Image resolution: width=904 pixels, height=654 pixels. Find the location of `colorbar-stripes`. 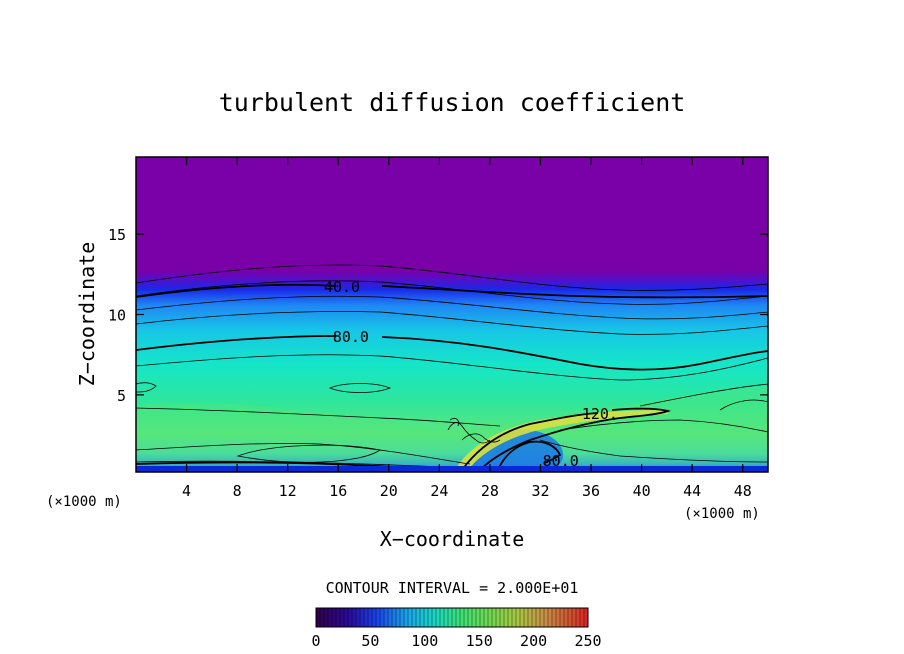

colorbar-stripes is located at coordinates (452, 617).